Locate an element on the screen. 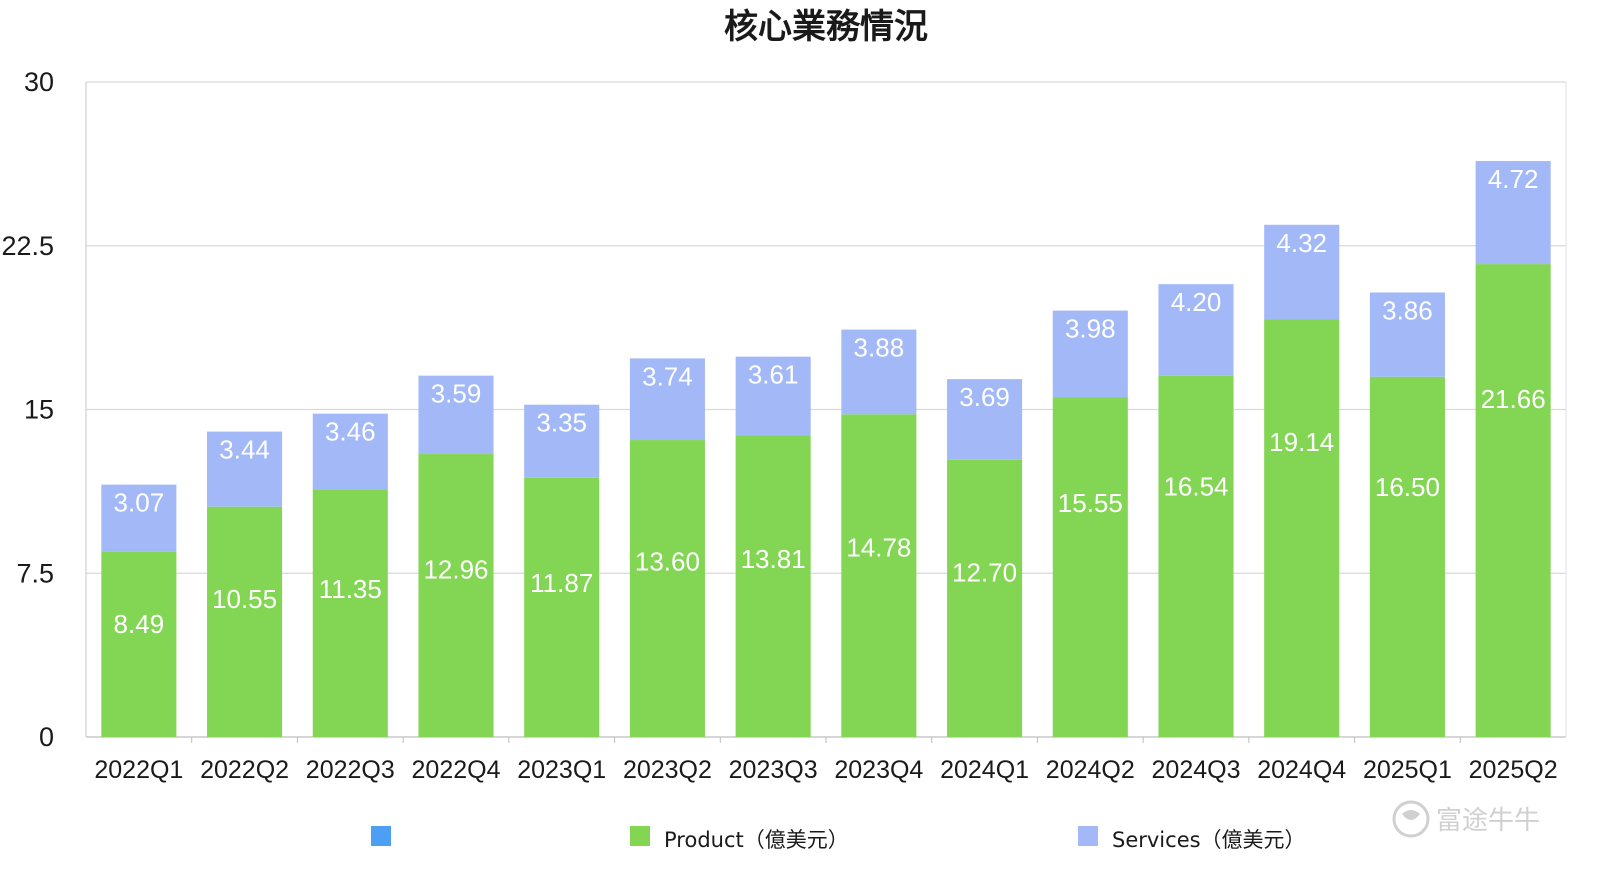 Image resolution: width=1600 pixels, height=871 pixels. data-label-product: 15.55 is located at coordinates (1090, 503).